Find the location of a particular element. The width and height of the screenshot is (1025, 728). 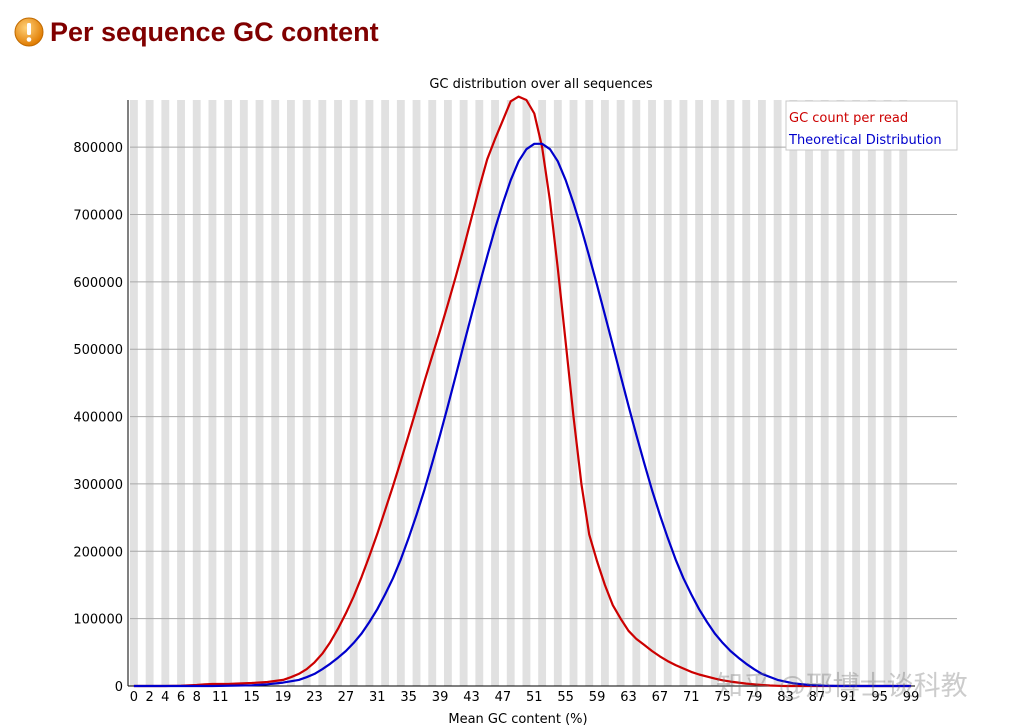

y-tick-label: 600000 is located at coordinates (98, 283).